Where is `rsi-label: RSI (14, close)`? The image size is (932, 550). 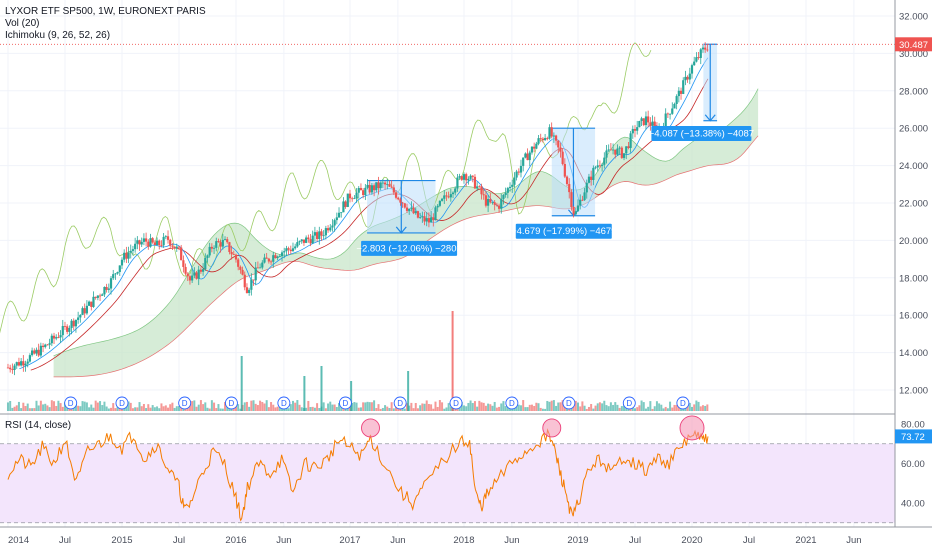 rsi-label: RSI (14, close) is located at coordinates (38, 425).